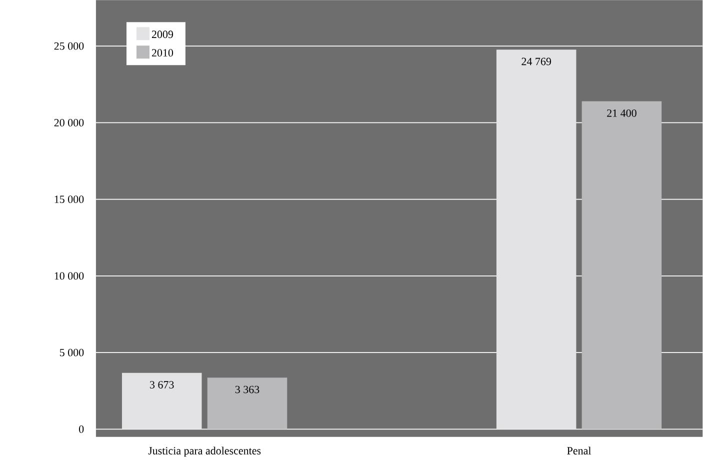  What do you see at coordinates (69, 276) in the screenshot?
I see `y-tick-label: 10 000` at bounding box center [69, 276].